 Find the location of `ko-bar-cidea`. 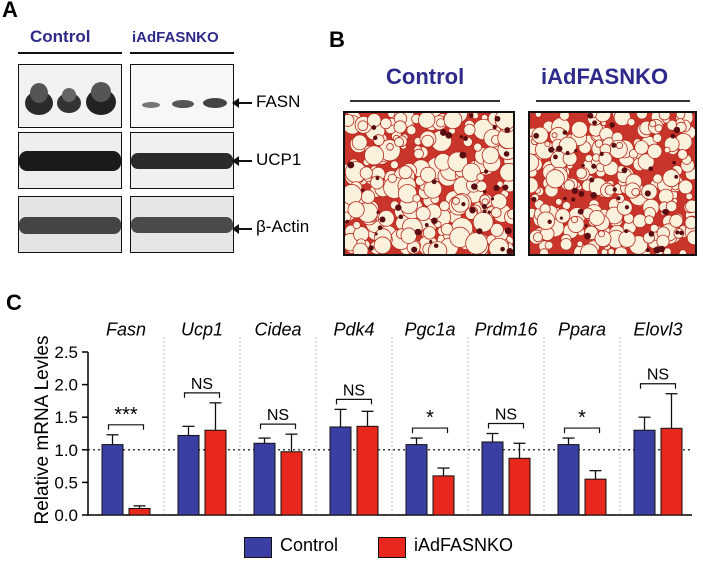

ko-bar-cidea is located at coordinates (291, 483).